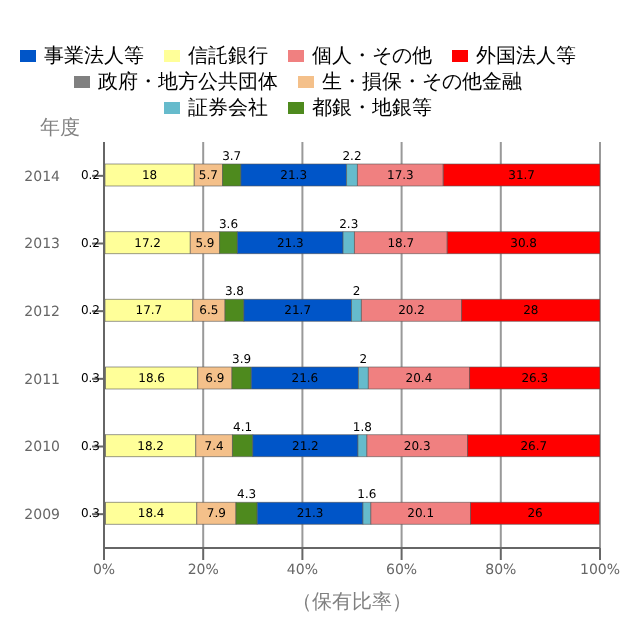 The image size is (640, 640). What do you see at coordinates (228, 57) in the screenshot?
I see `legend-label: 信託銀行` at bounding box center [228, 57].